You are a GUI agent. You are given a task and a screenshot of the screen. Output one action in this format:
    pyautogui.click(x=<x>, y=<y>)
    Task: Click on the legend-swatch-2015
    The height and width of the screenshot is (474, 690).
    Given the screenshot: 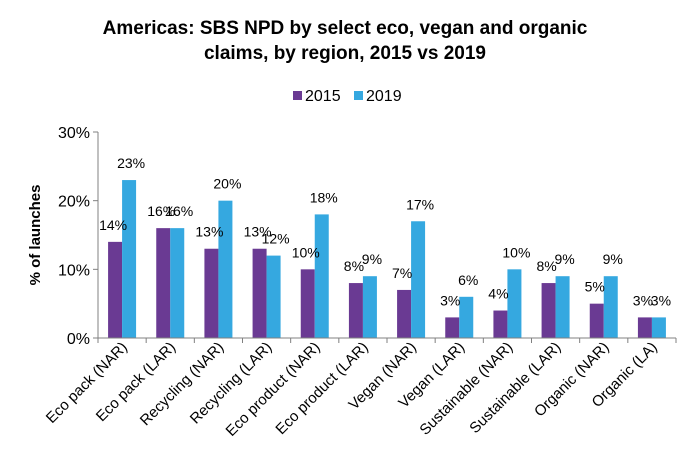 What is the action you would take?
    pyautogui.click(x=297, y=95)
    